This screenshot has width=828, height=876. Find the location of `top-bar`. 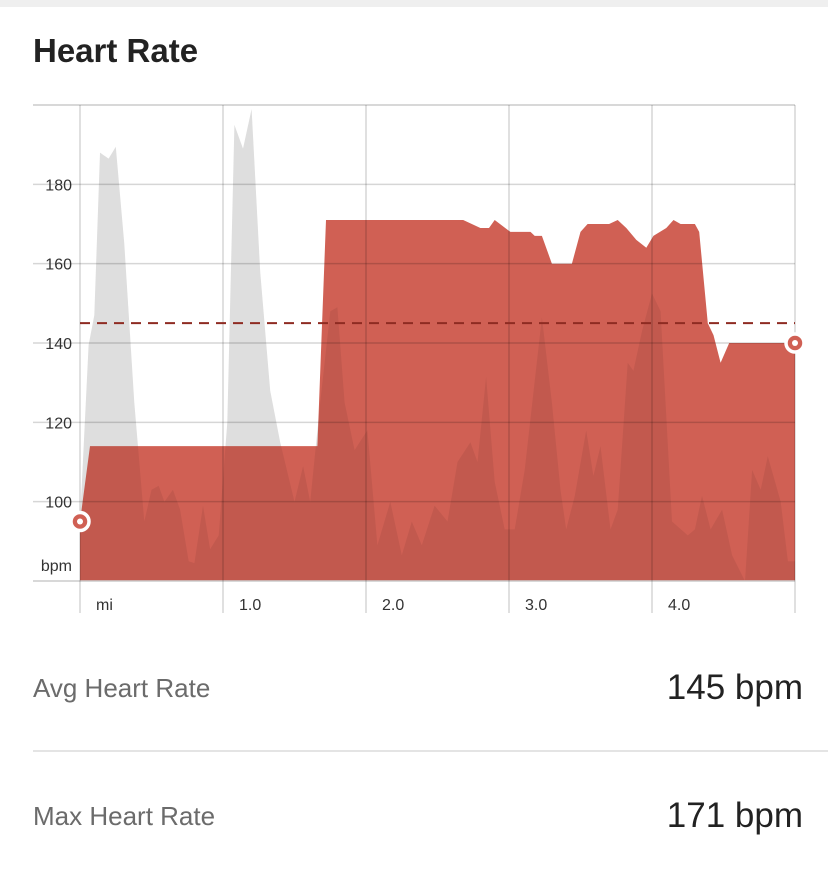

top-bar is located at coordinates (414, 3).